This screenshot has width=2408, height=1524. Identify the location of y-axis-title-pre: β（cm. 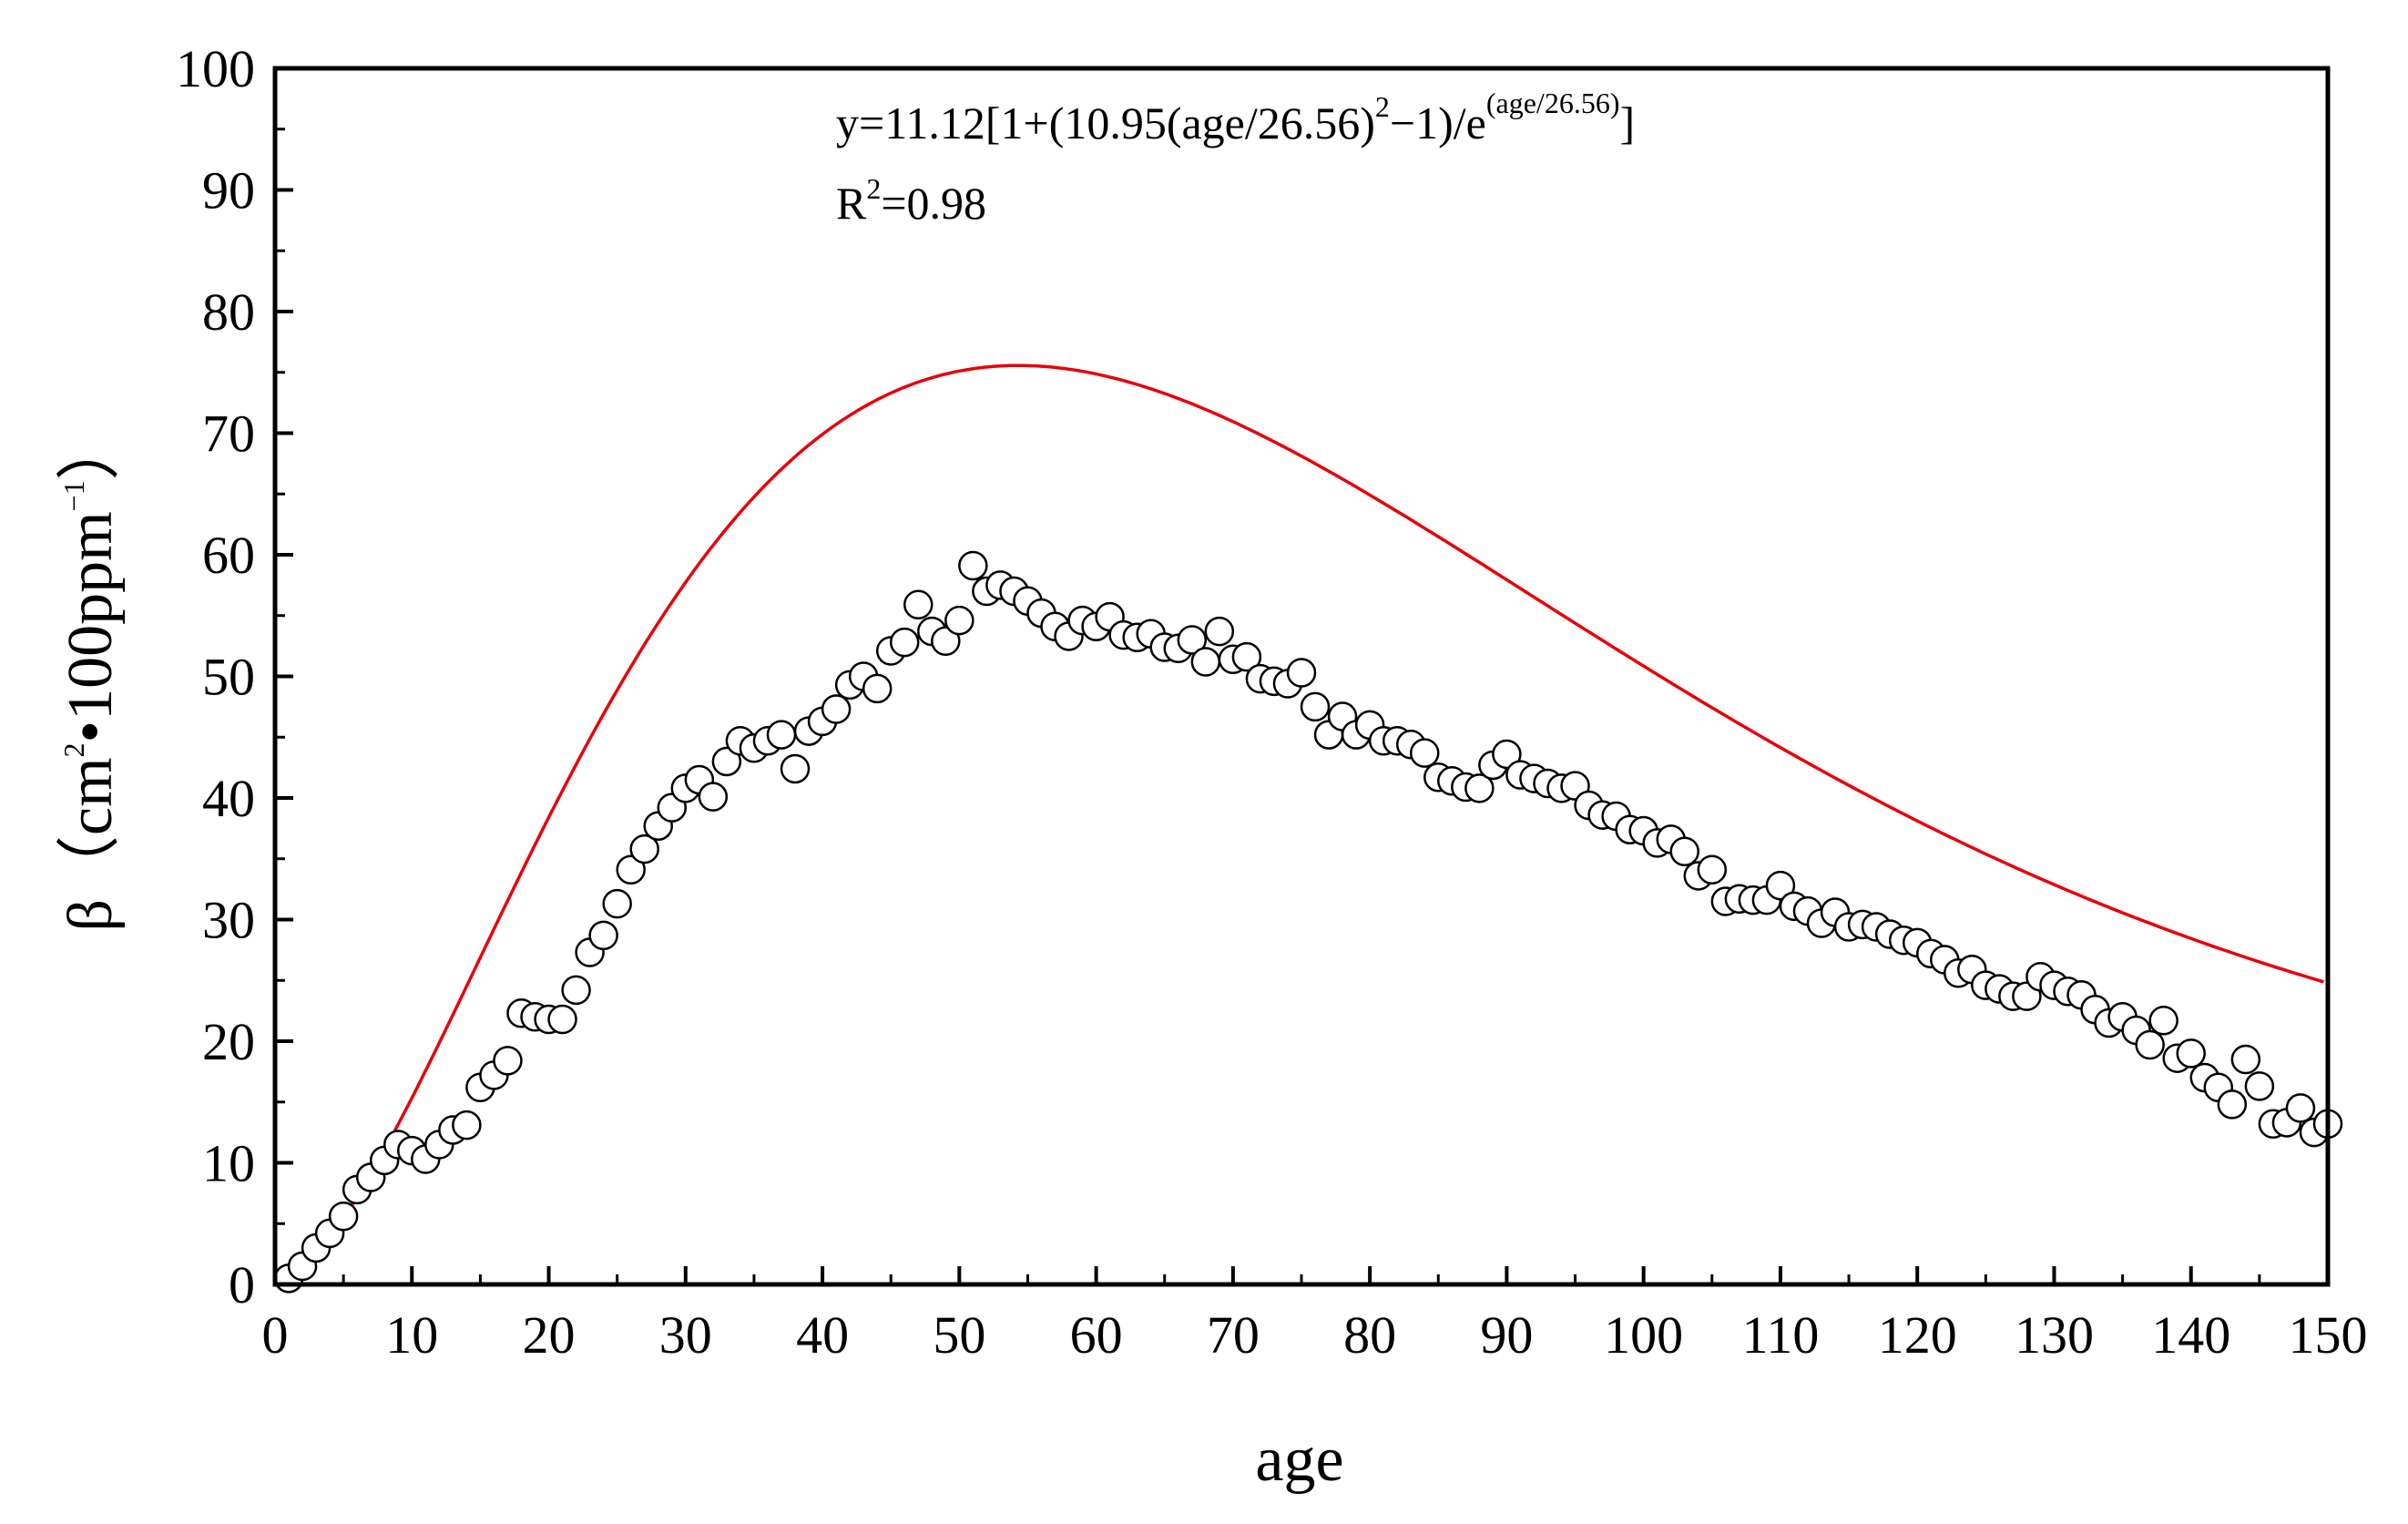
(91, 844).